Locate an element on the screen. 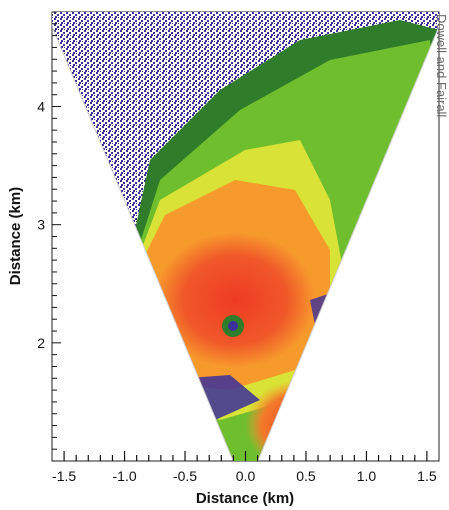  side-caption: Dowell and Fairall is located at coordinates (441, 65).